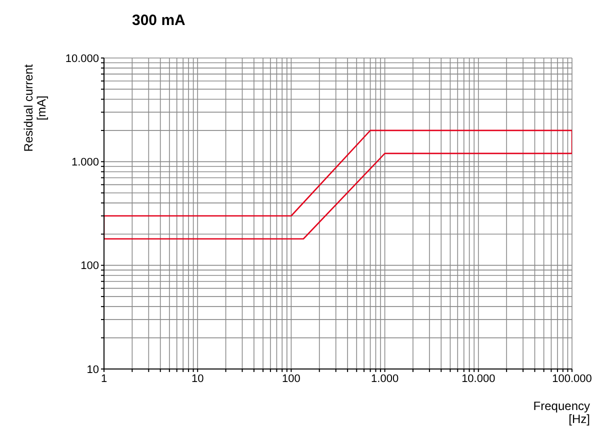  What do you see at coordinates (85, 162) in the screenshot?
I see `y-tick-label: 1.000` at bounding box center [85, 162].